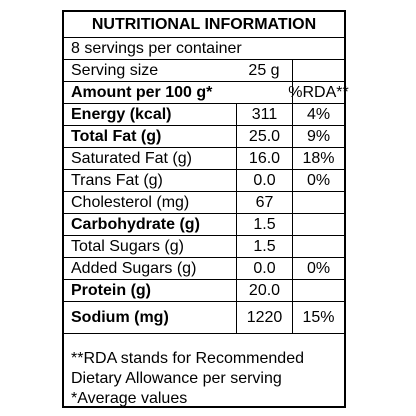  What do you see at coordinates (129, 398) in the screenshot?
I see `footnote-line: *Average values` at bounding box center [129, 398].